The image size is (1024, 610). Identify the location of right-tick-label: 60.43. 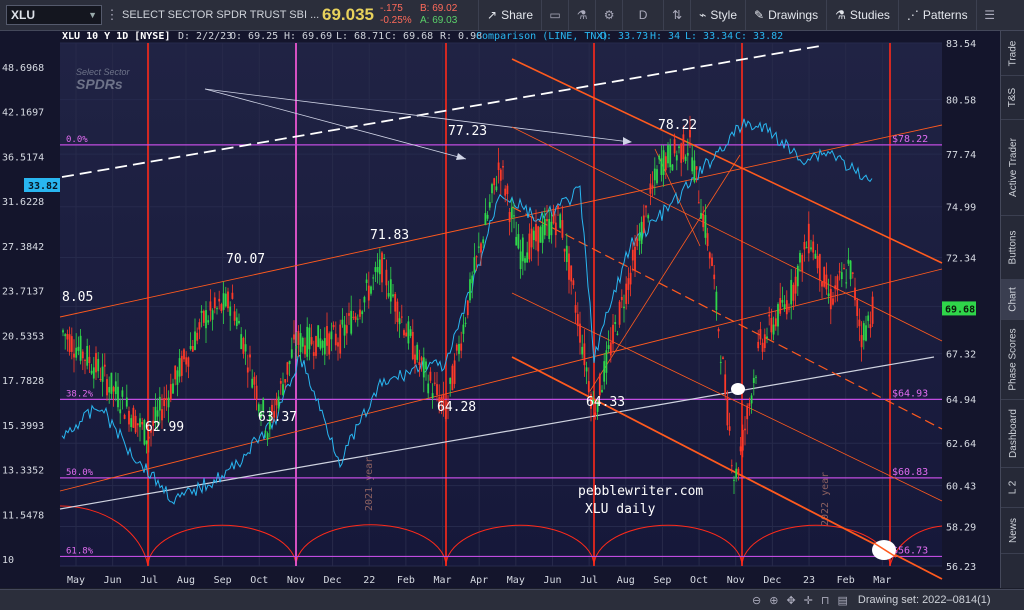
(961, 487).